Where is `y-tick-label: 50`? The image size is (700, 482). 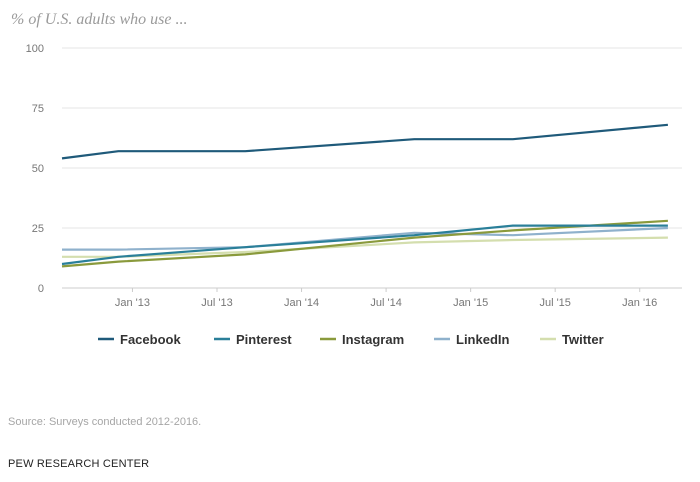
y-tick-label: 50 is located at coordinates (38, 169).